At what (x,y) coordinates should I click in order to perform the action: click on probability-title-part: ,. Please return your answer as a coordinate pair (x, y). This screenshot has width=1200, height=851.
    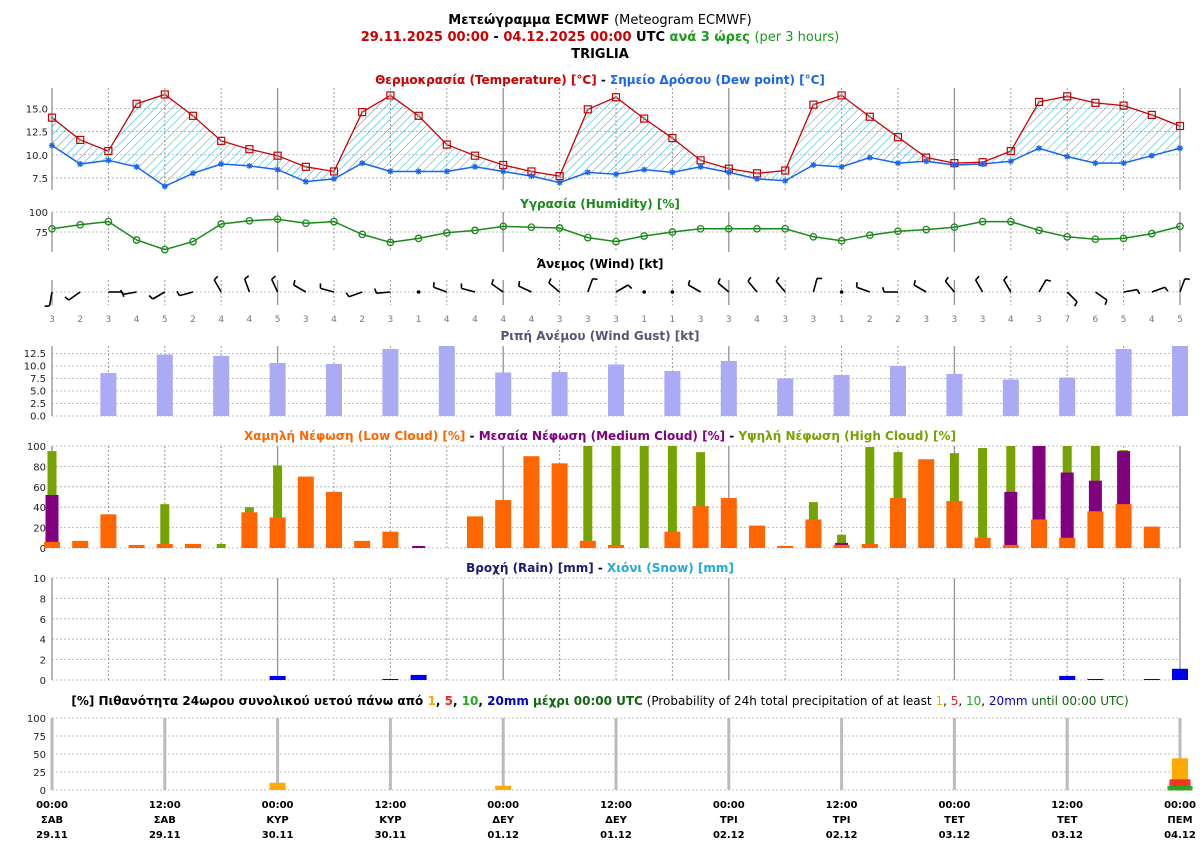
    Looking at the image, I should click on (947, 701).